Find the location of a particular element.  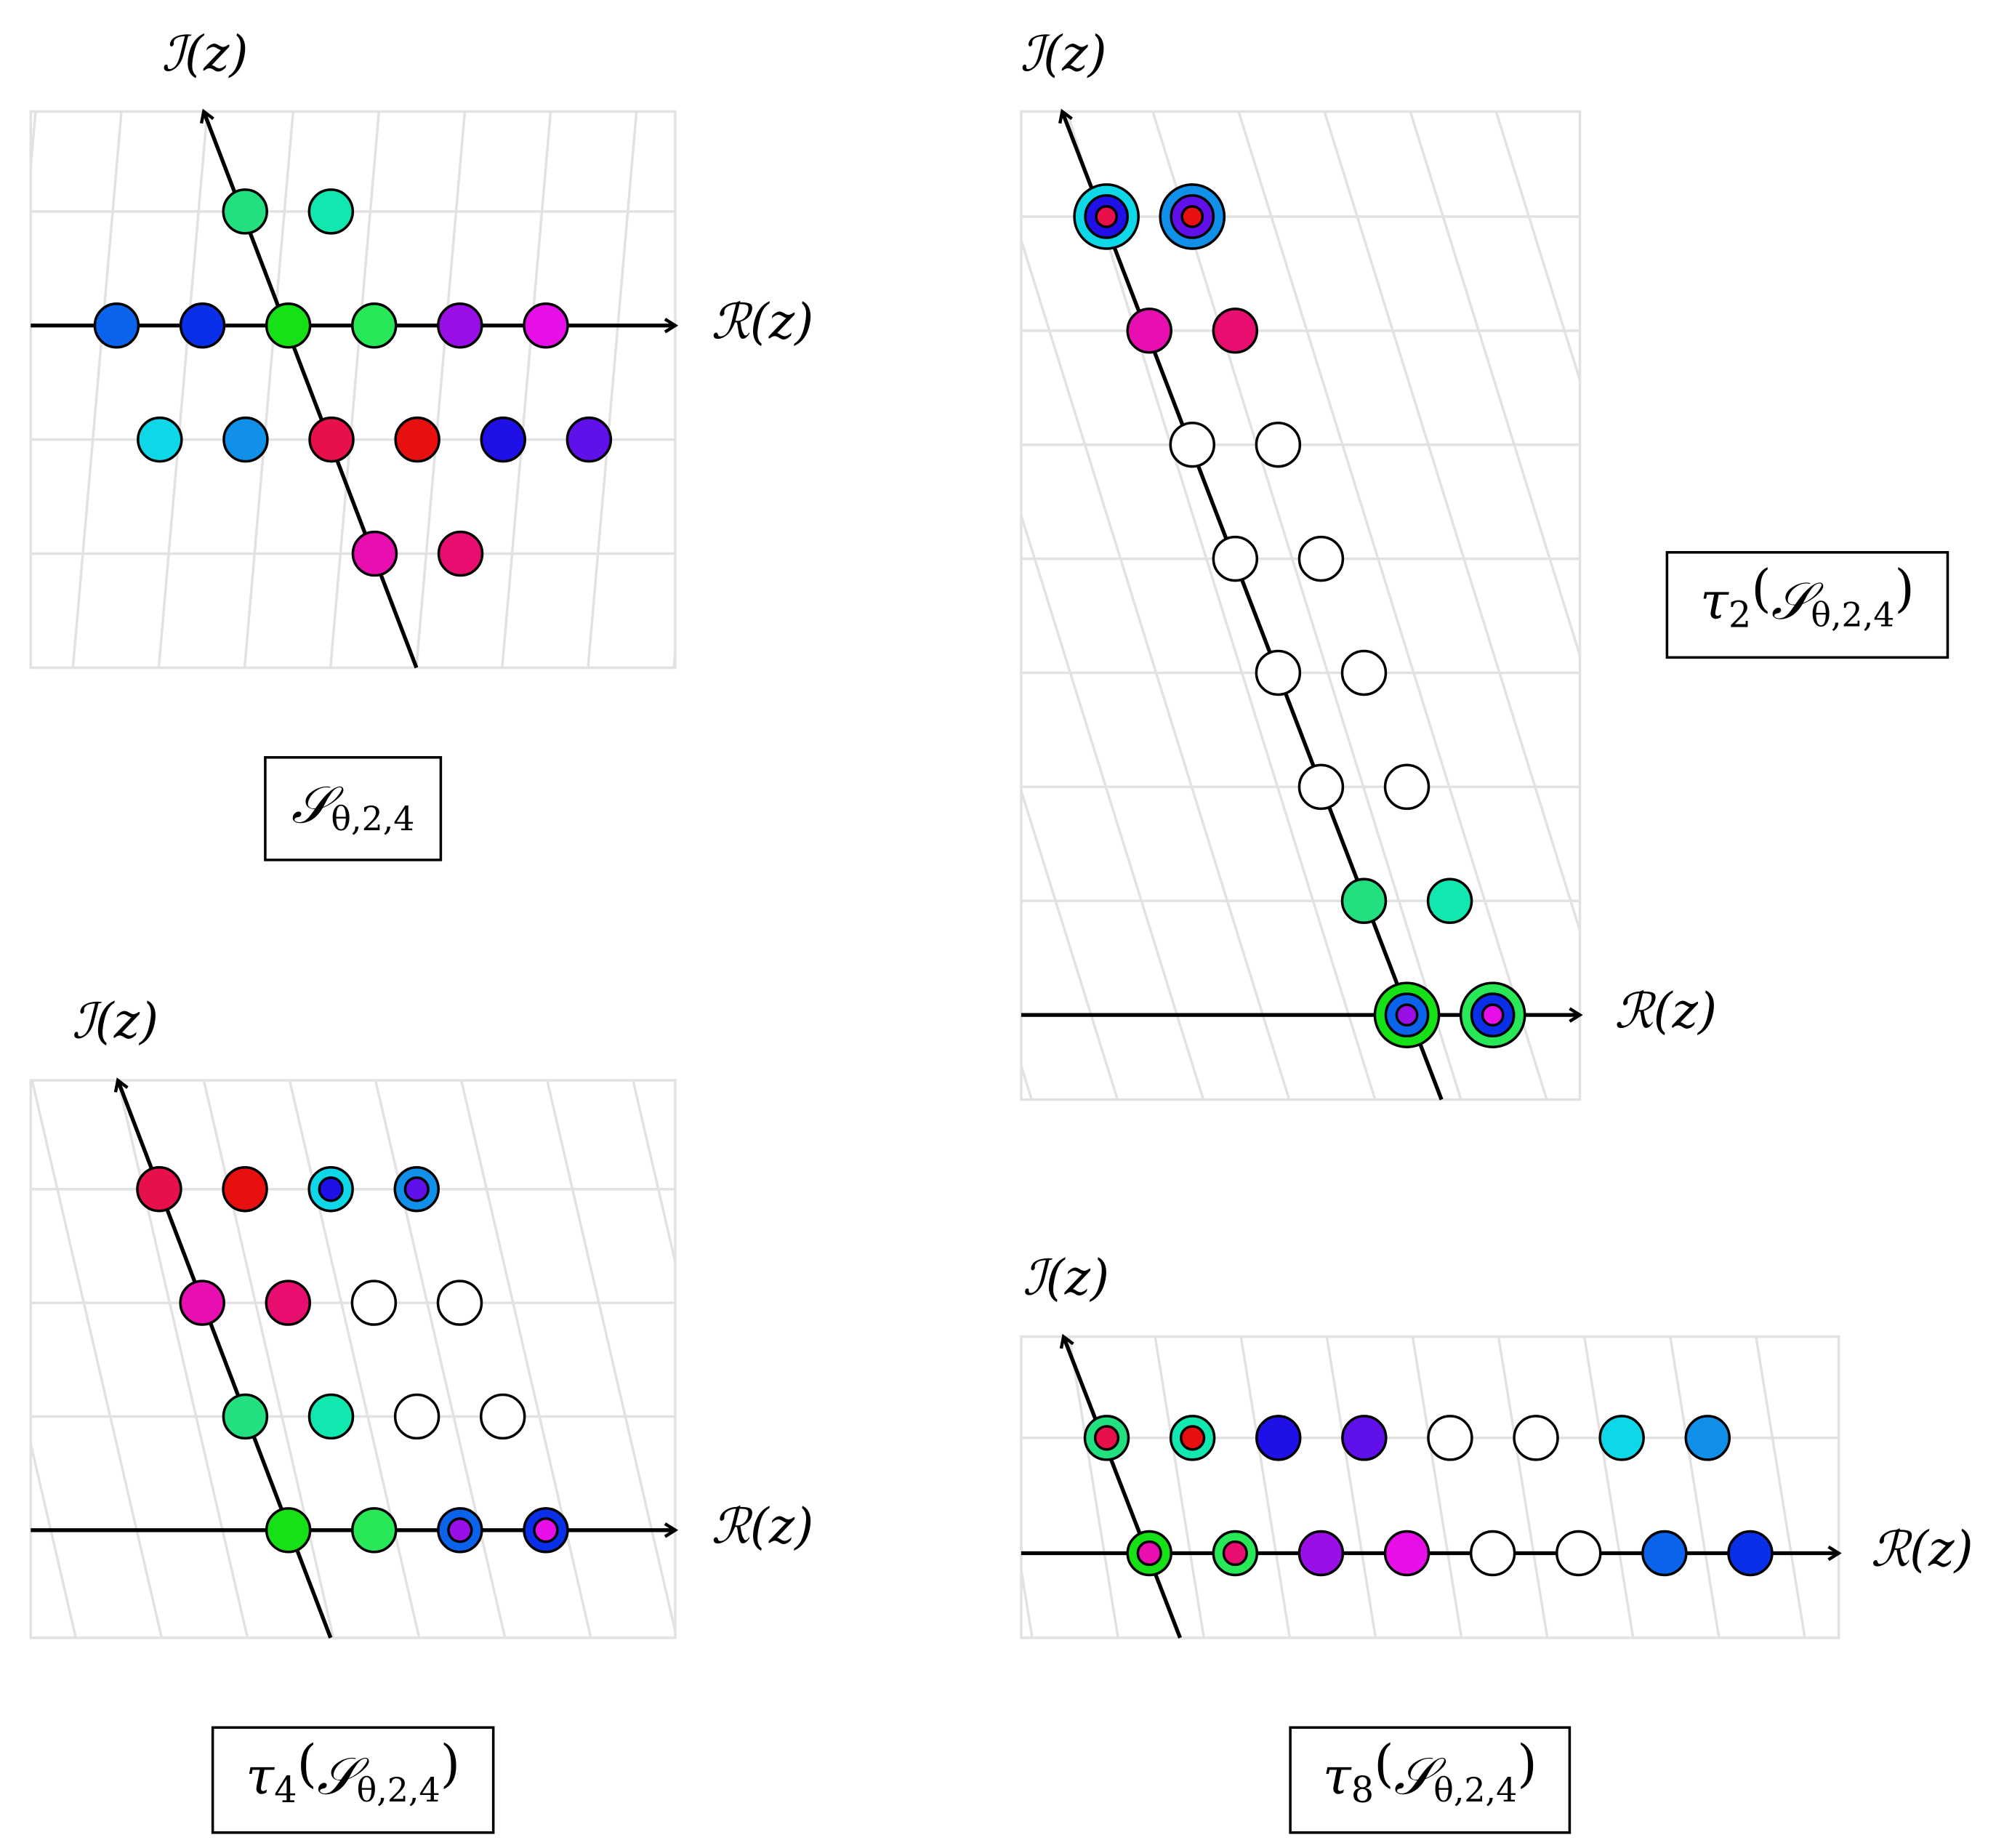

imag-axis is located at coordinates (1253, 606).